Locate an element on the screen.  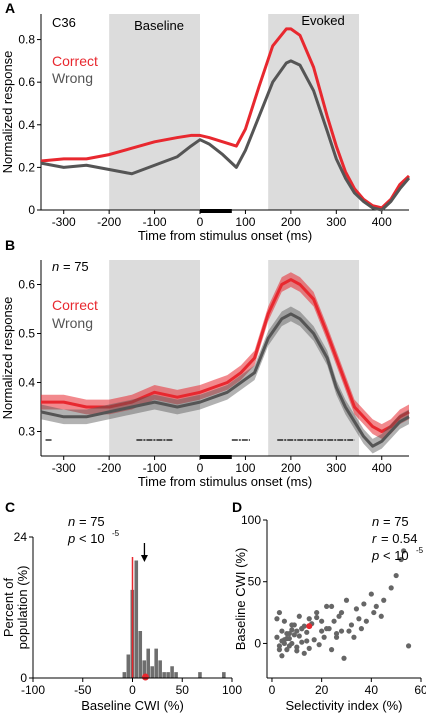
panel-d-p-prefix: p is located at coordinates (375, 555).